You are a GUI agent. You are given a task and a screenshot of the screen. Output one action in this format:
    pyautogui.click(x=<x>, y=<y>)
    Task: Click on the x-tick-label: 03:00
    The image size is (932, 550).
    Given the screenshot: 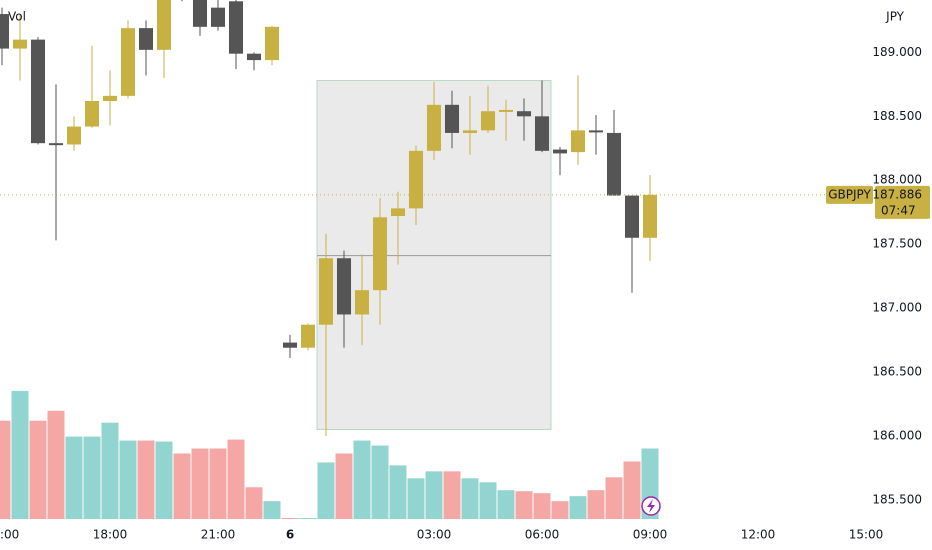 What is the action you would take?
    pyautogui.click(x=434, y=535)
    